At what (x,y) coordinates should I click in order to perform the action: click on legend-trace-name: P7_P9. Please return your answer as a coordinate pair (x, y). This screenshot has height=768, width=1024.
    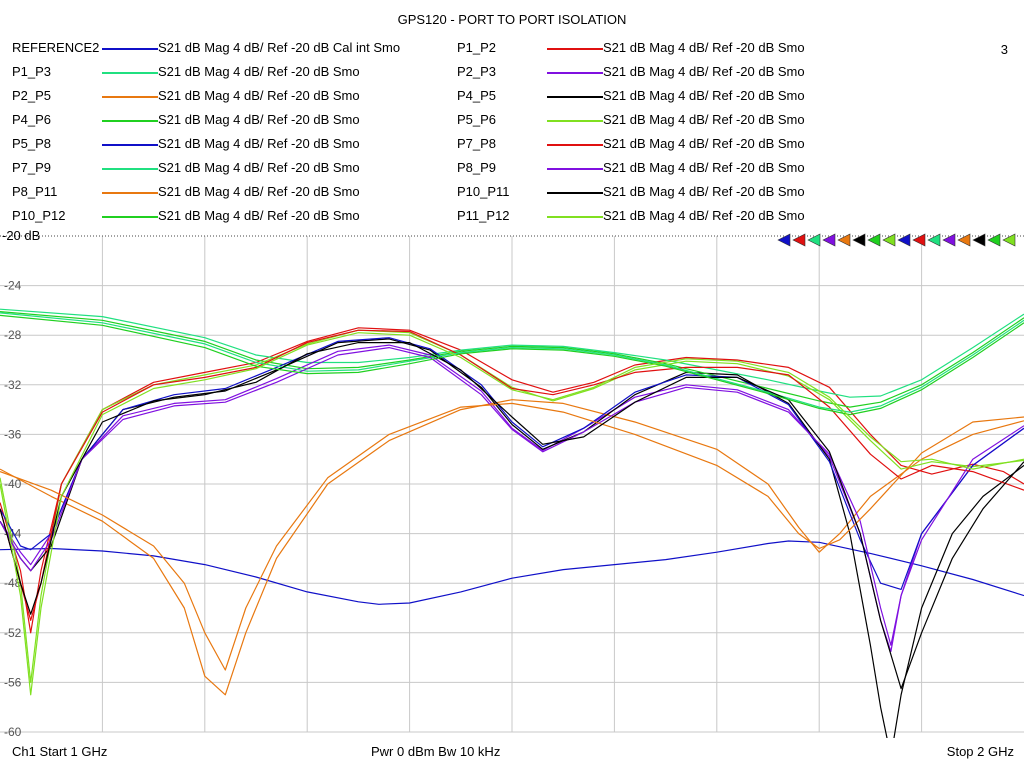
    Looking at the image, I should click on (32, 167).